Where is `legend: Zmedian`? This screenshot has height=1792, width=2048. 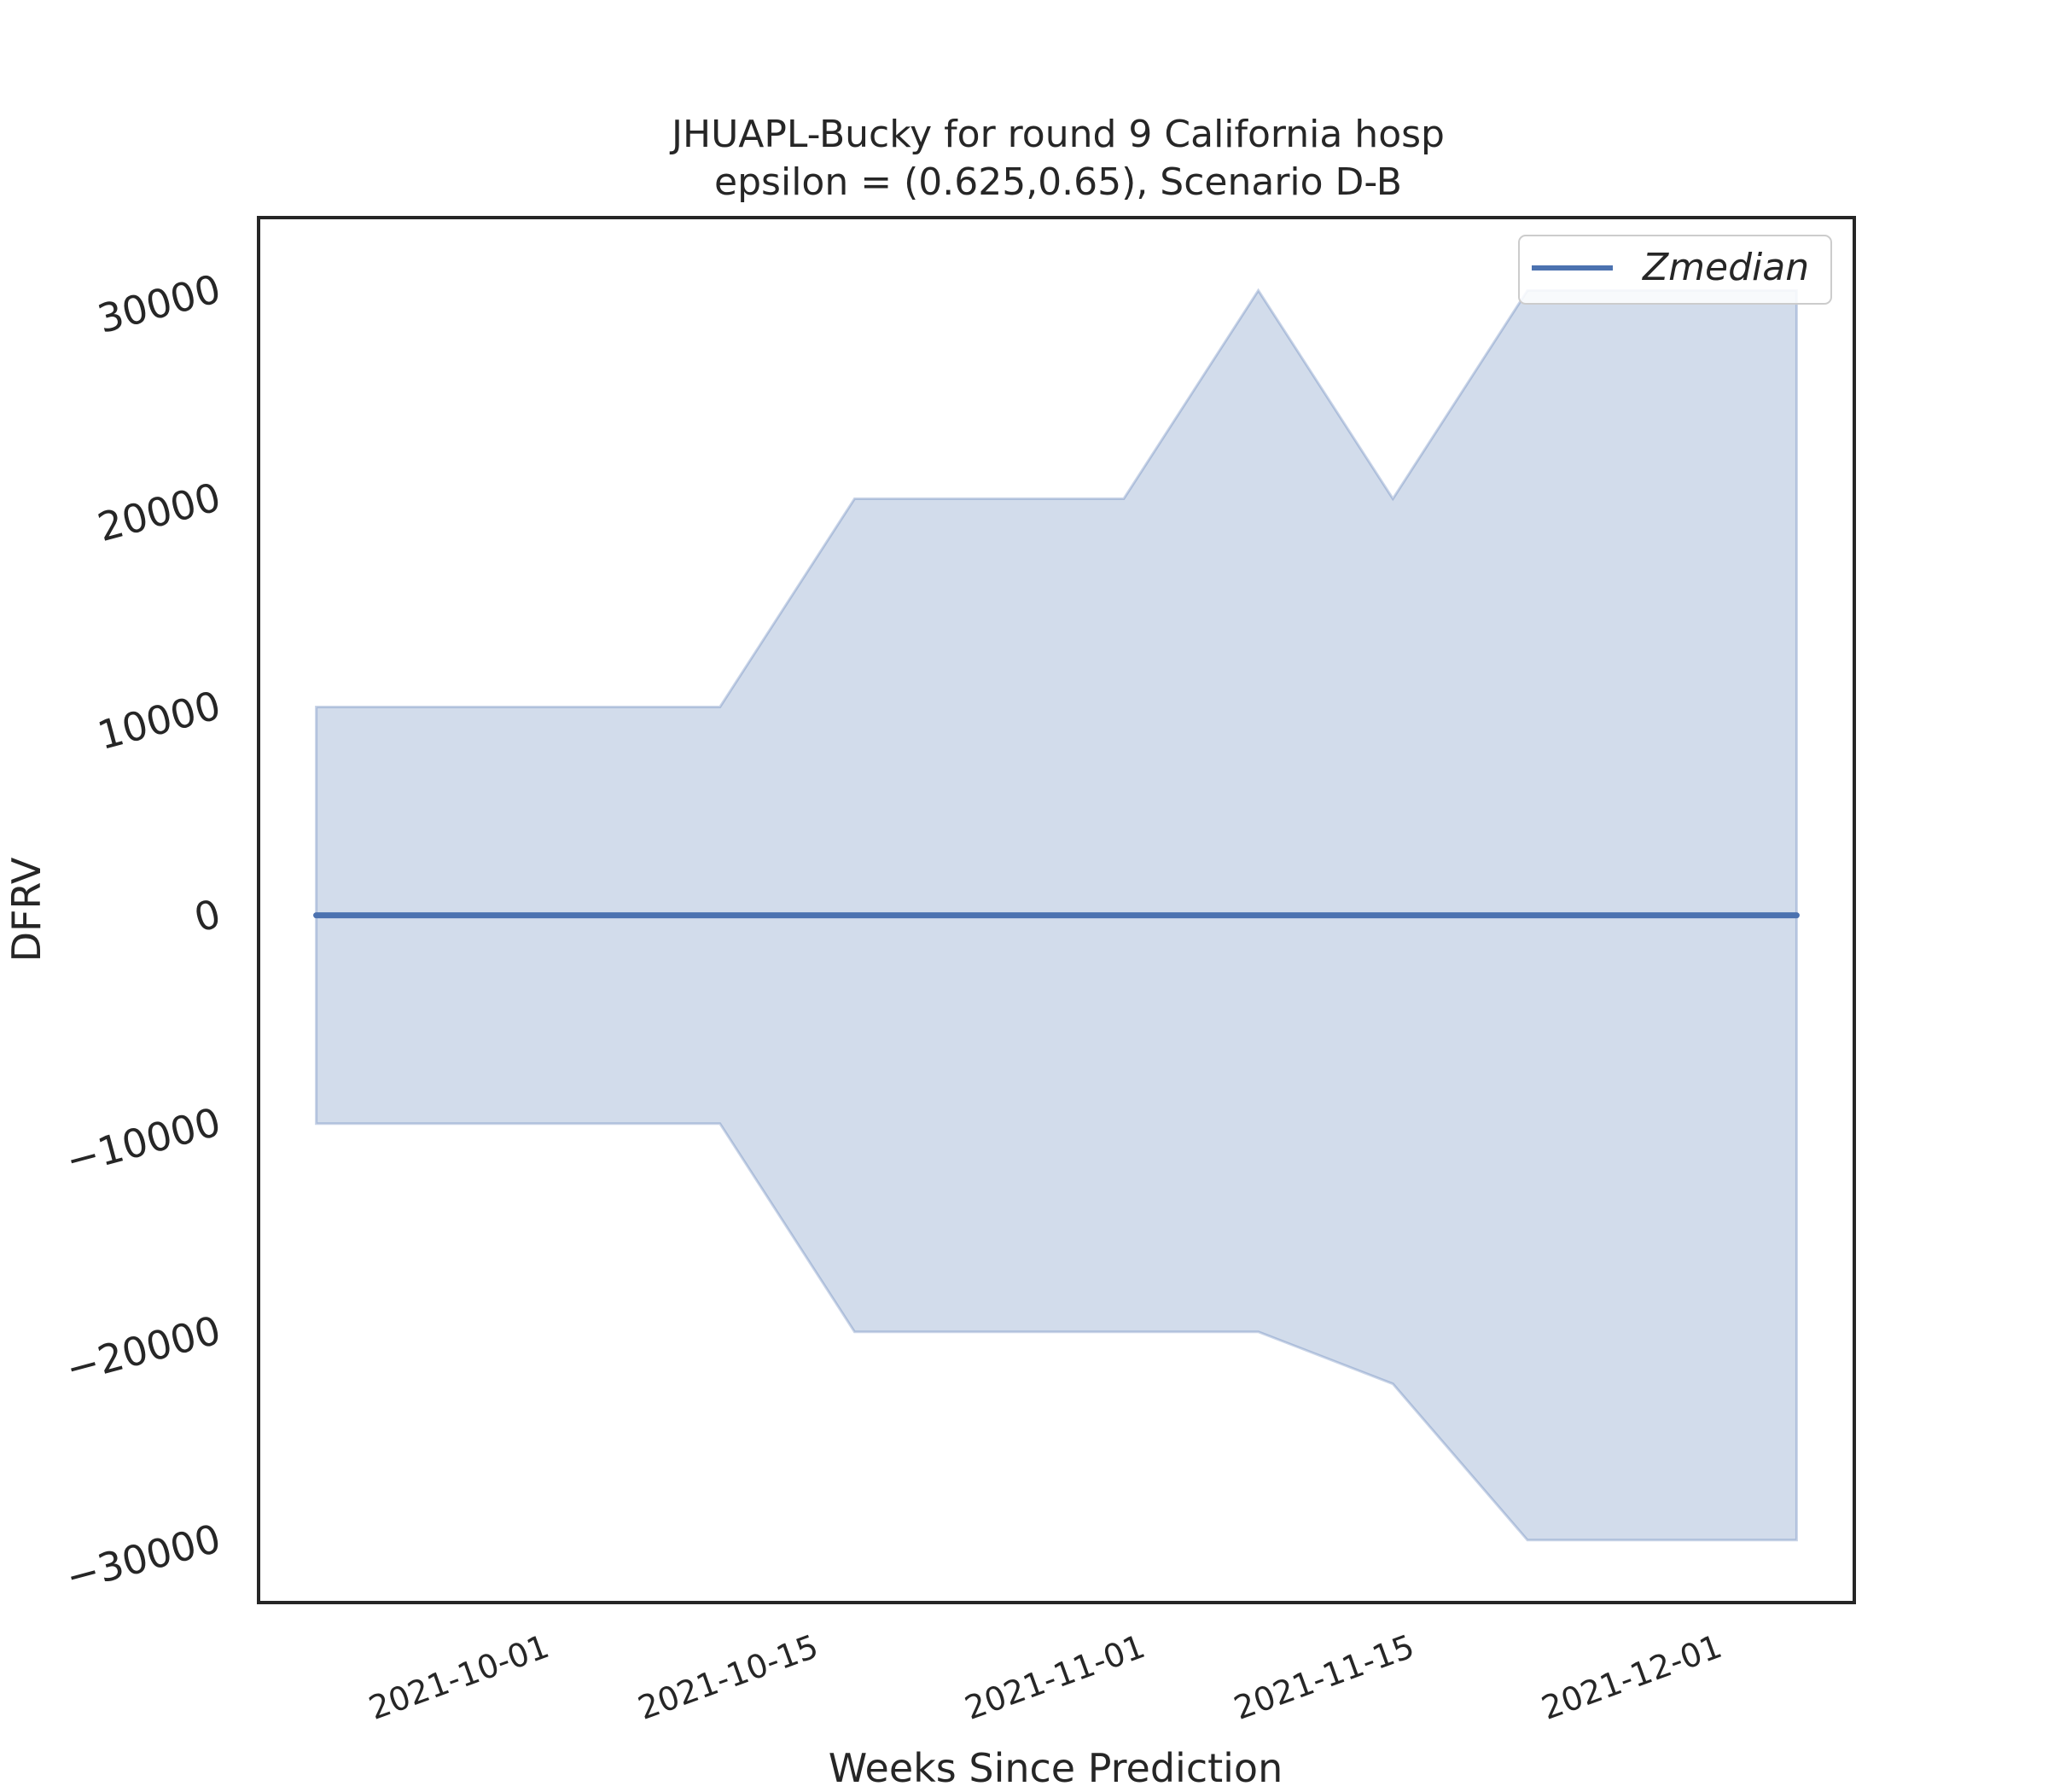
legend: Zmedian is located at coordinates (1675, 270).